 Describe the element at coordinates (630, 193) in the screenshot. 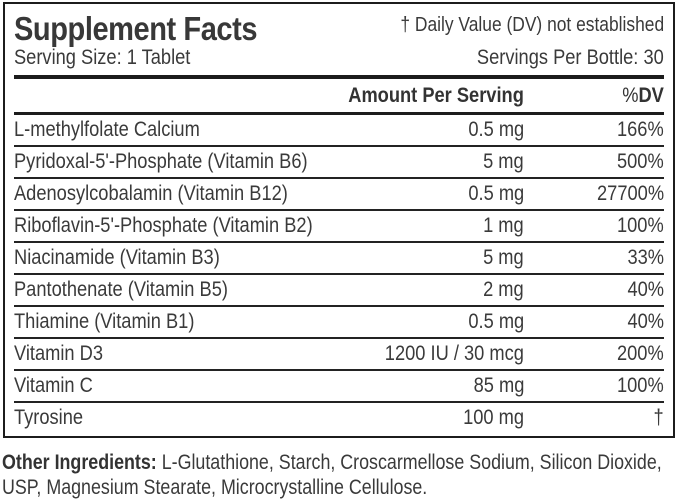

I see `ingredient-dv: 27700%` at that location.